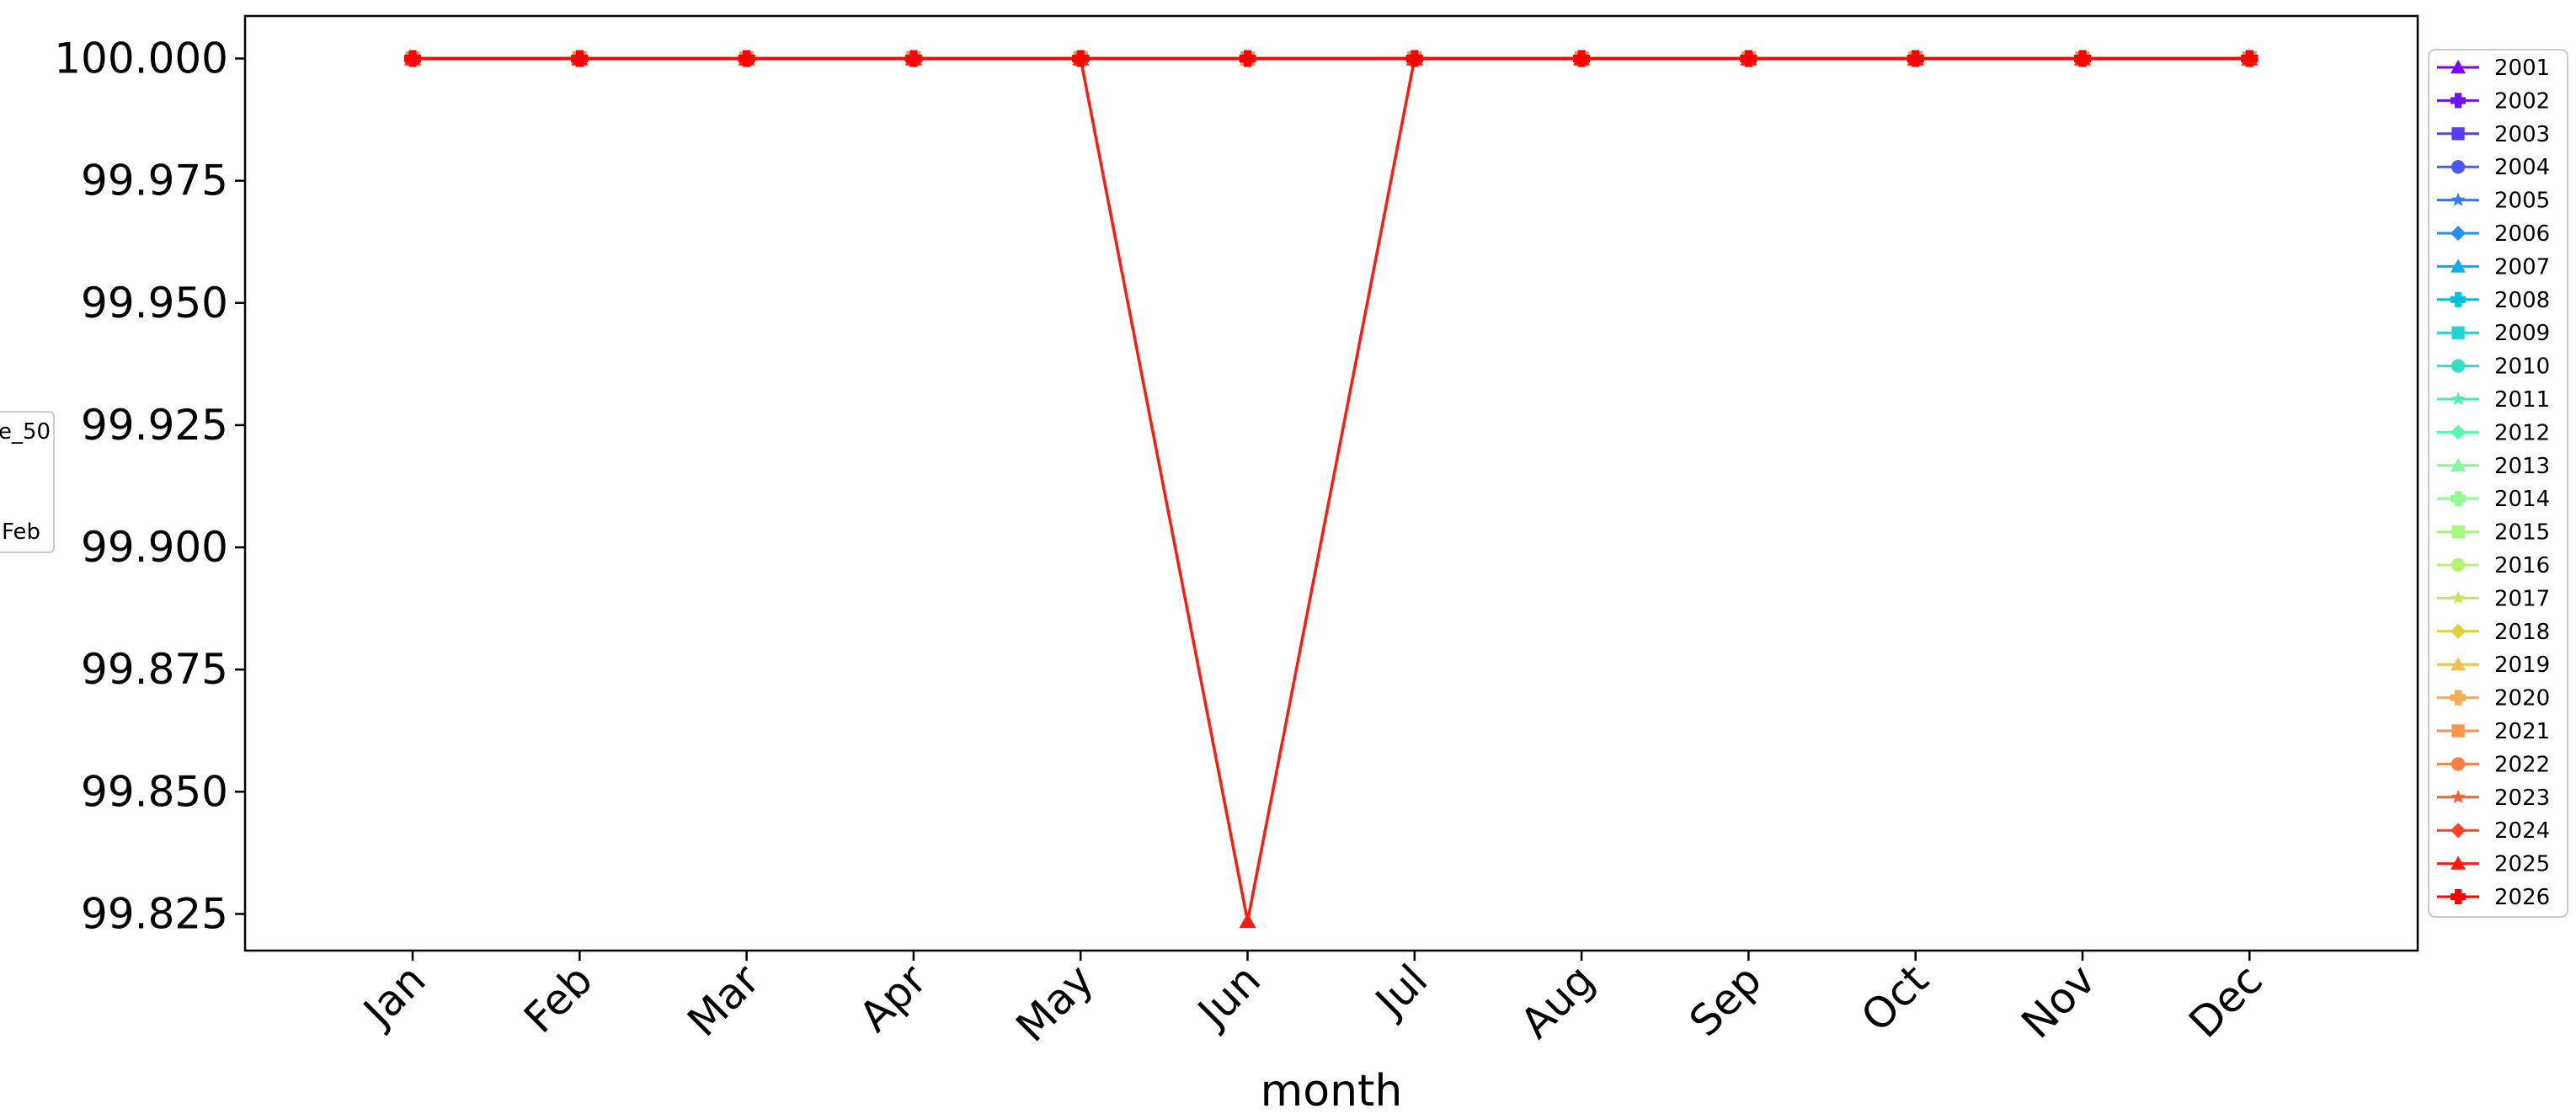  I want to click on secondary-legend-text-2: Feb, so click(21, 532).